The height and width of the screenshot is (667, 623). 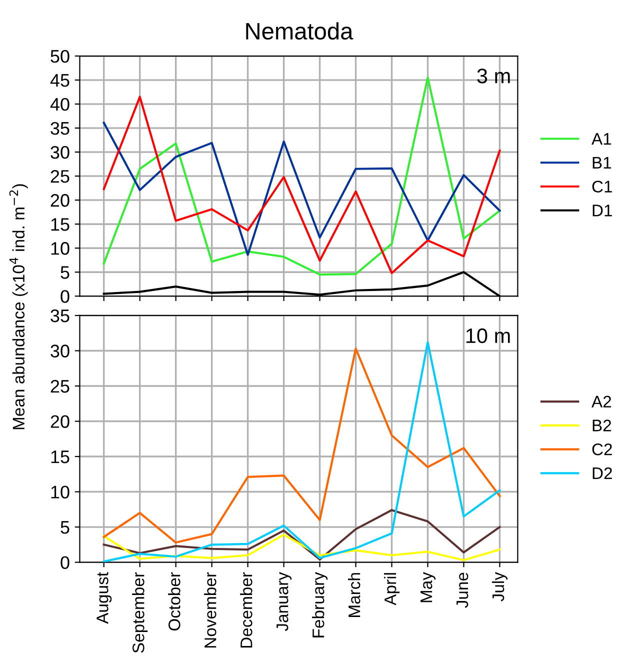 What do you see at coordinates (354, 595) in the screenshot?
I see `x-tick-label: March` at bounding box center [354, 595].